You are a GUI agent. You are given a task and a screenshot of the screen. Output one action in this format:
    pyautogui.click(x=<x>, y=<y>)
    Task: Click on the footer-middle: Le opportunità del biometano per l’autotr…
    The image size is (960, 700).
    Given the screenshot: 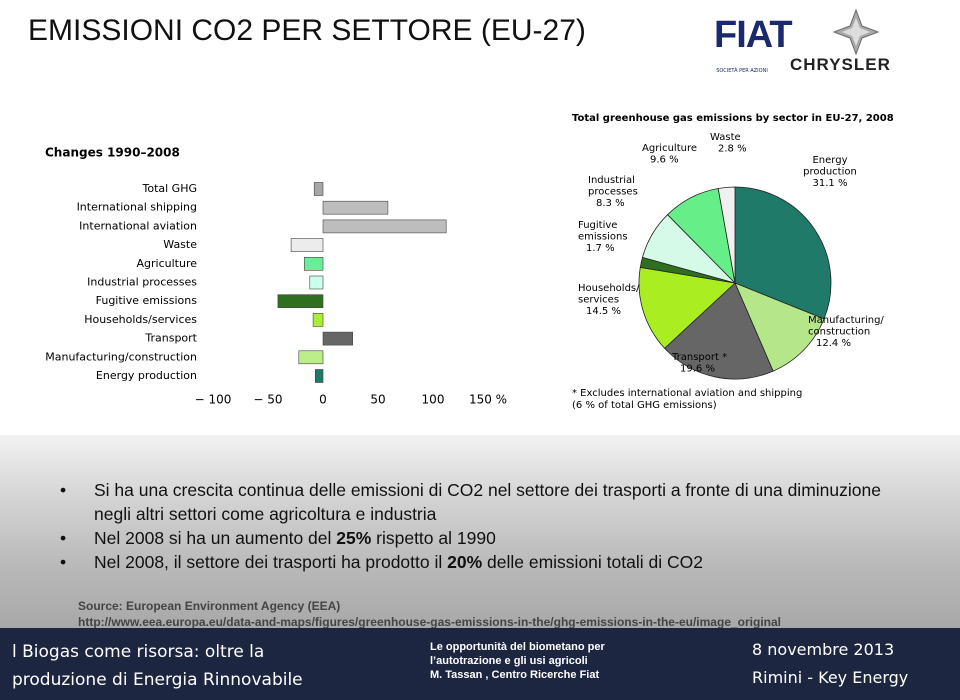 What is the action you would take?
    pyautogui.click(x=517, y=661)
    